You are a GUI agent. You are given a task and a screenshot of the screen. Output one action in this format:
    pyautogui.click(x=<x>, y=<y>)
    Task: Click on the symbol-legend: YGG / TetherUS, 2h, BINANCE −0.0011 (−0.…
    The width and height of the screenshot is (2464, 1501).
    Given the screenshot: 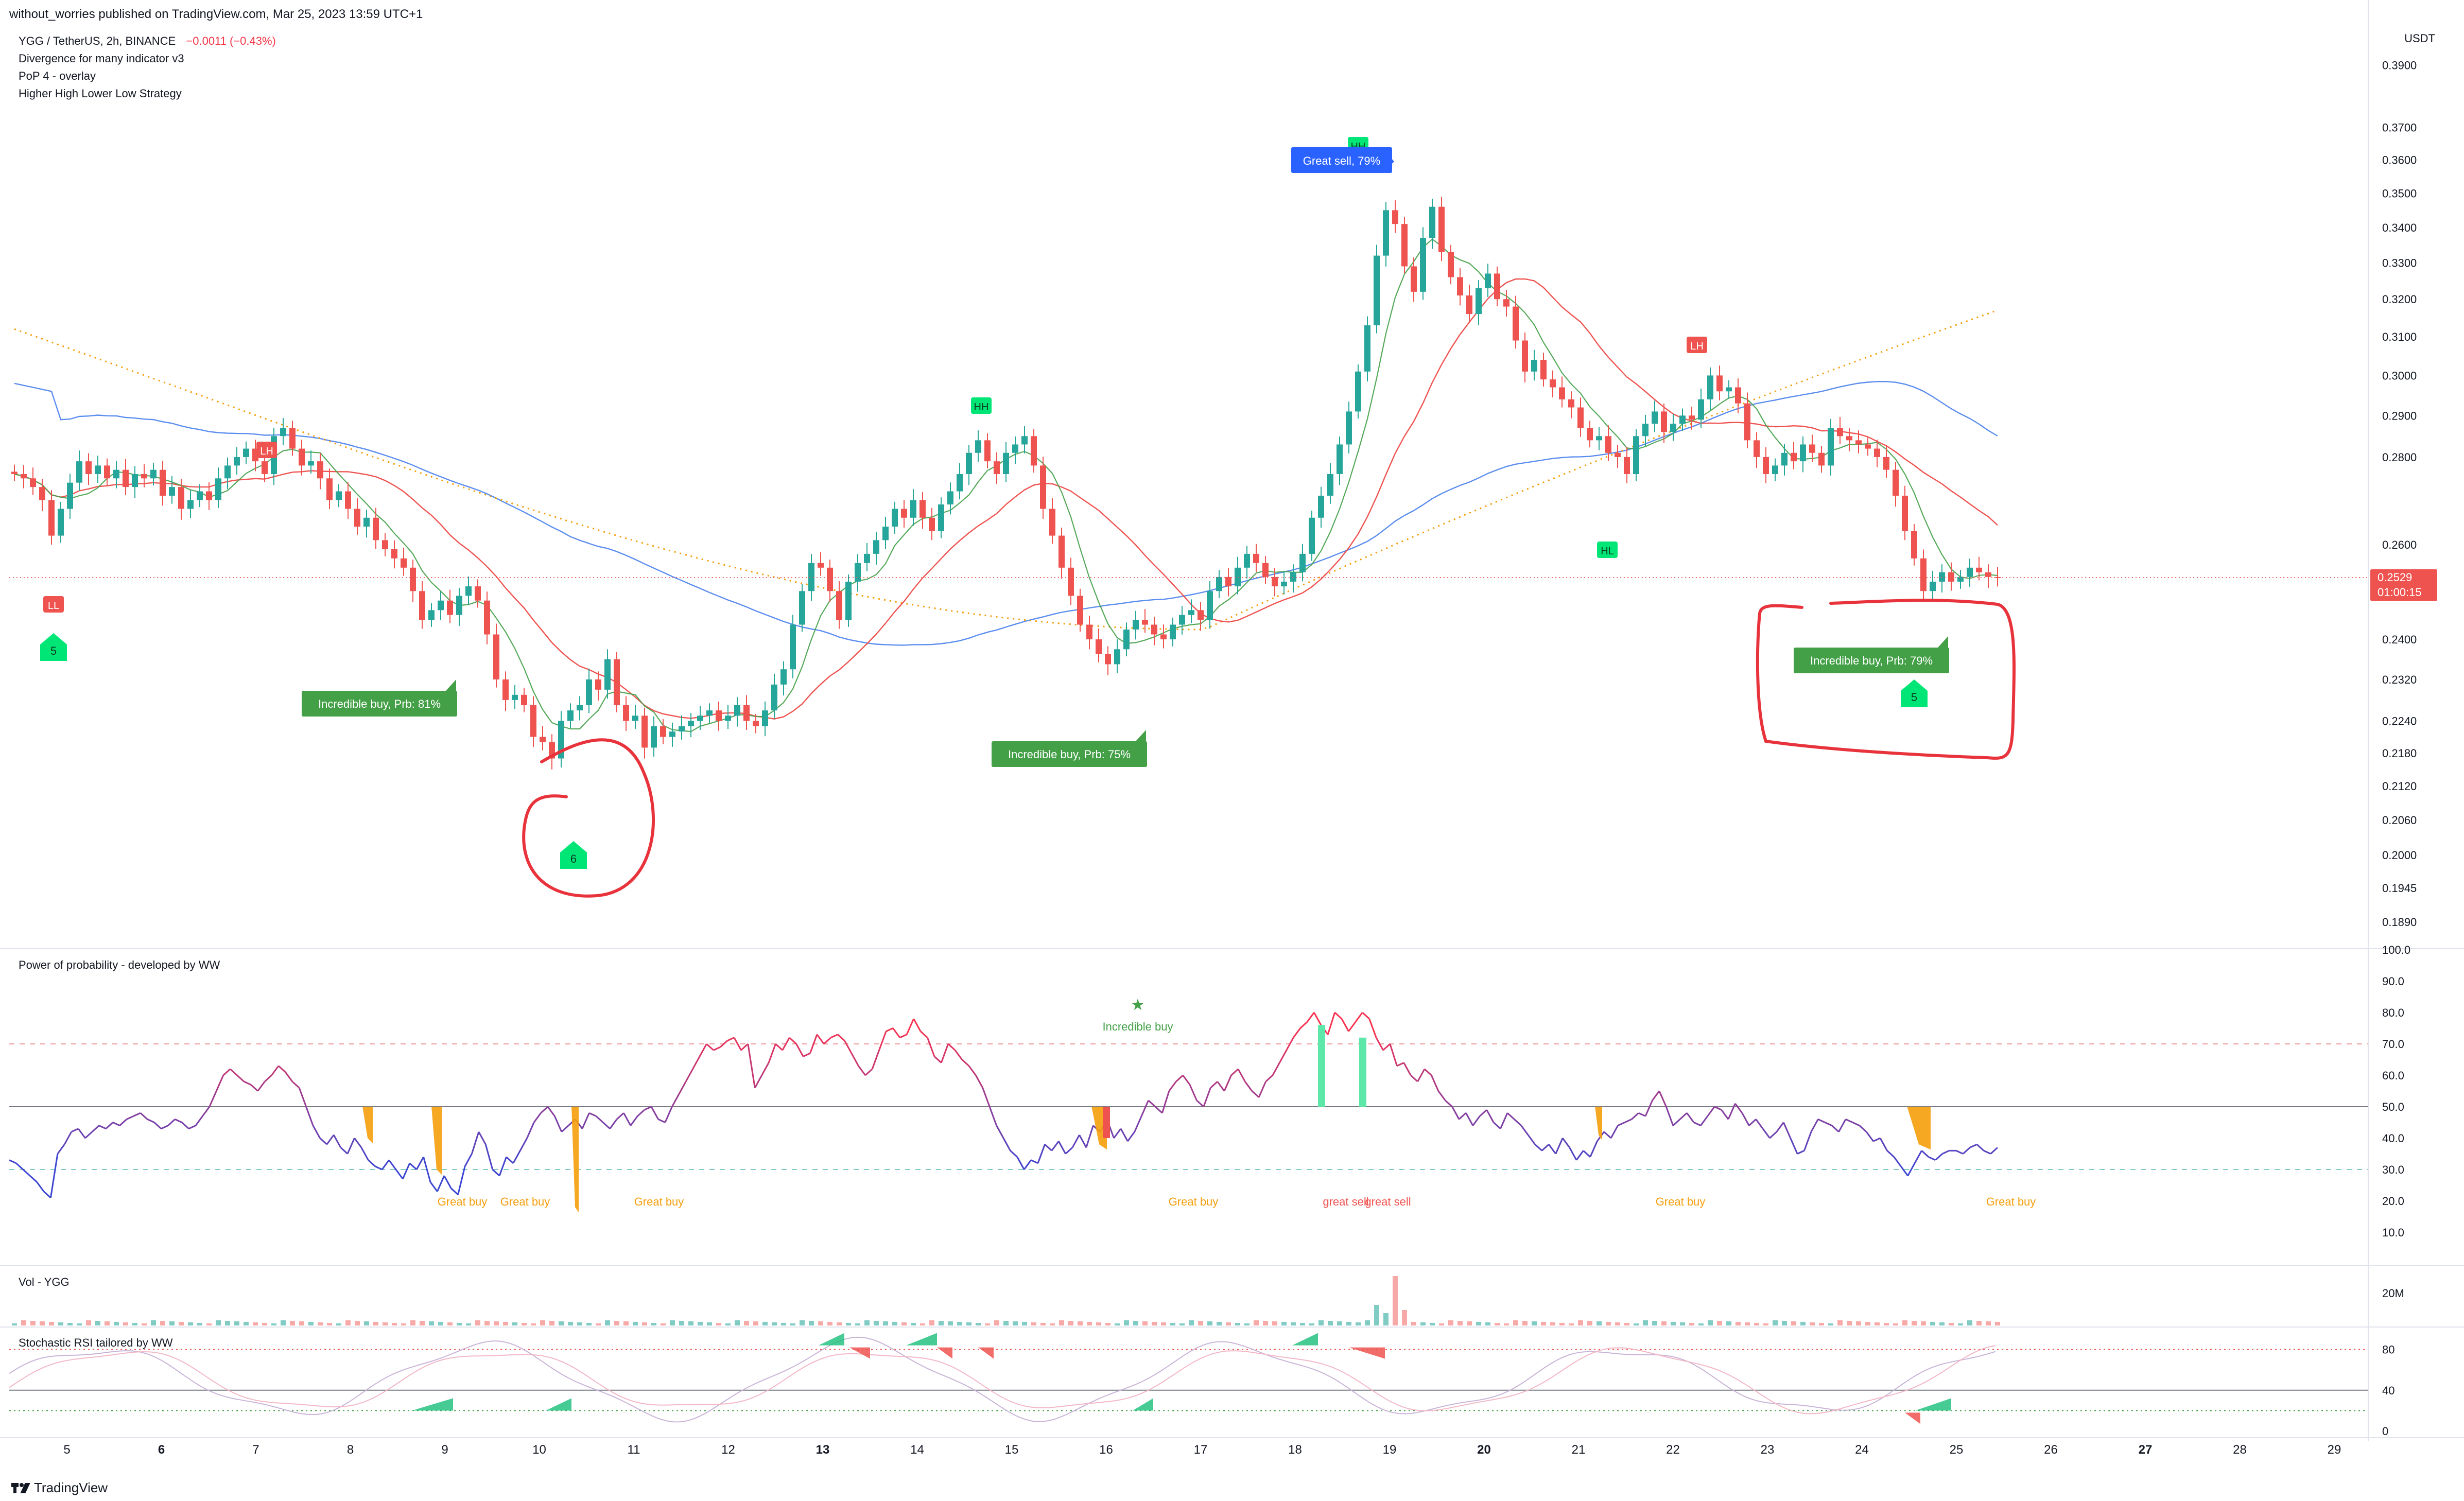 What is the action you would take?
    pyautogui.click(x=147, y=41)
    